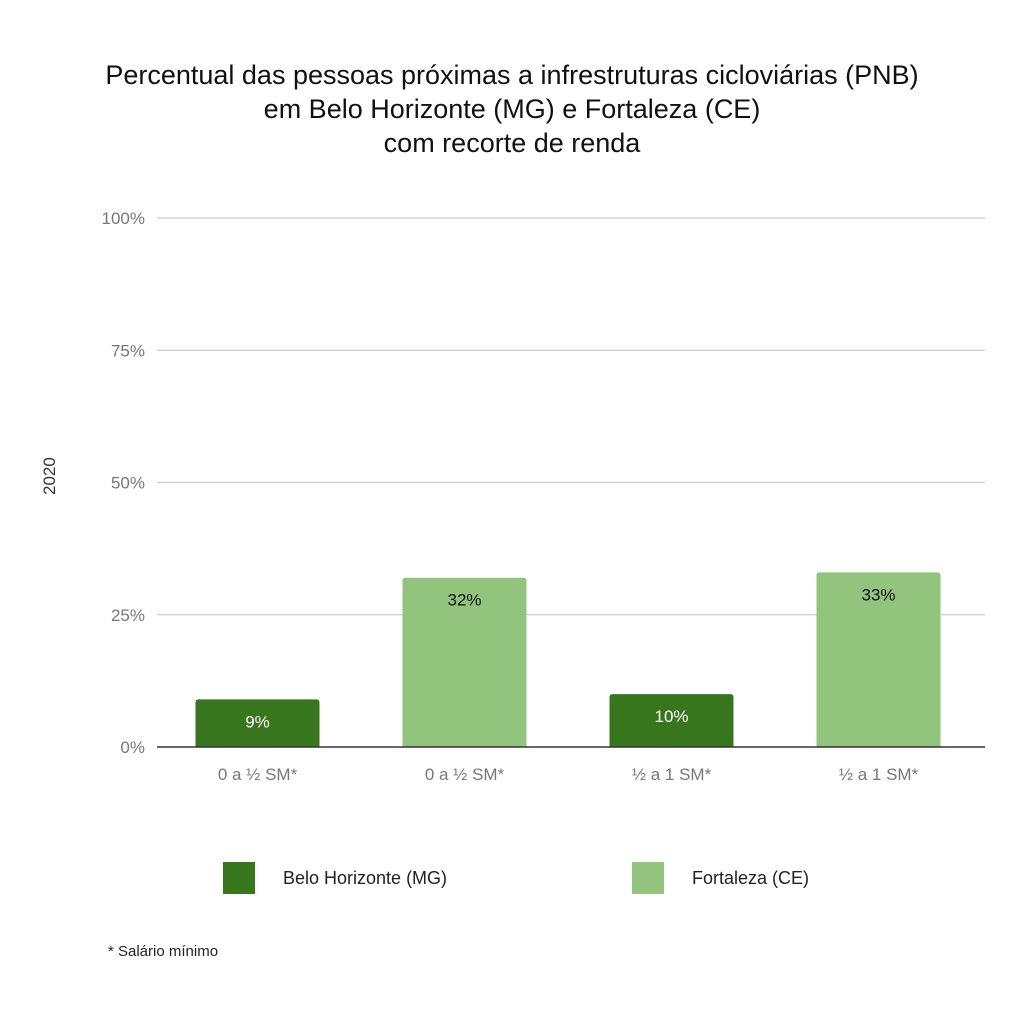 The width and height of the screenshot is (1024, 1024). I want to click on y-tick-label: 0%, so click(132, 747).